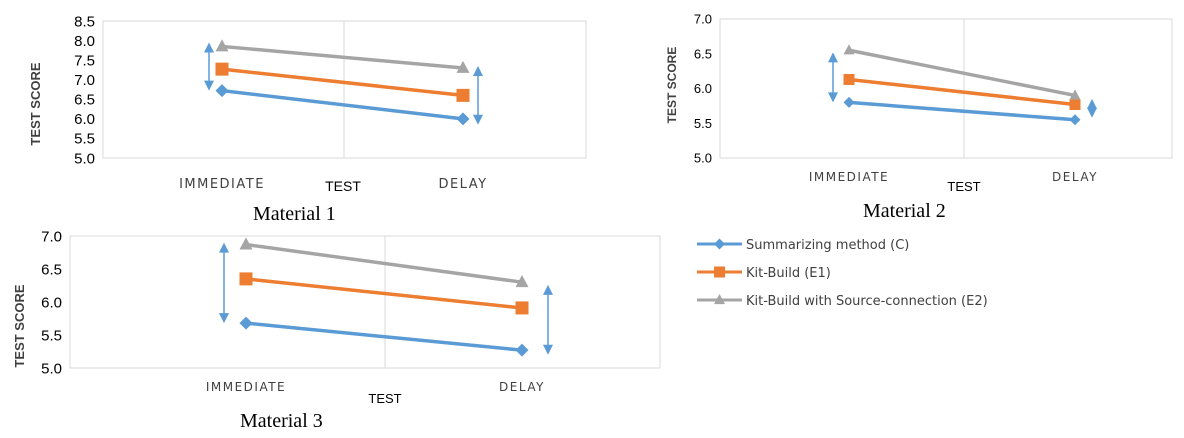  I want to click on legend-marker-triangle, so click(719, 299).